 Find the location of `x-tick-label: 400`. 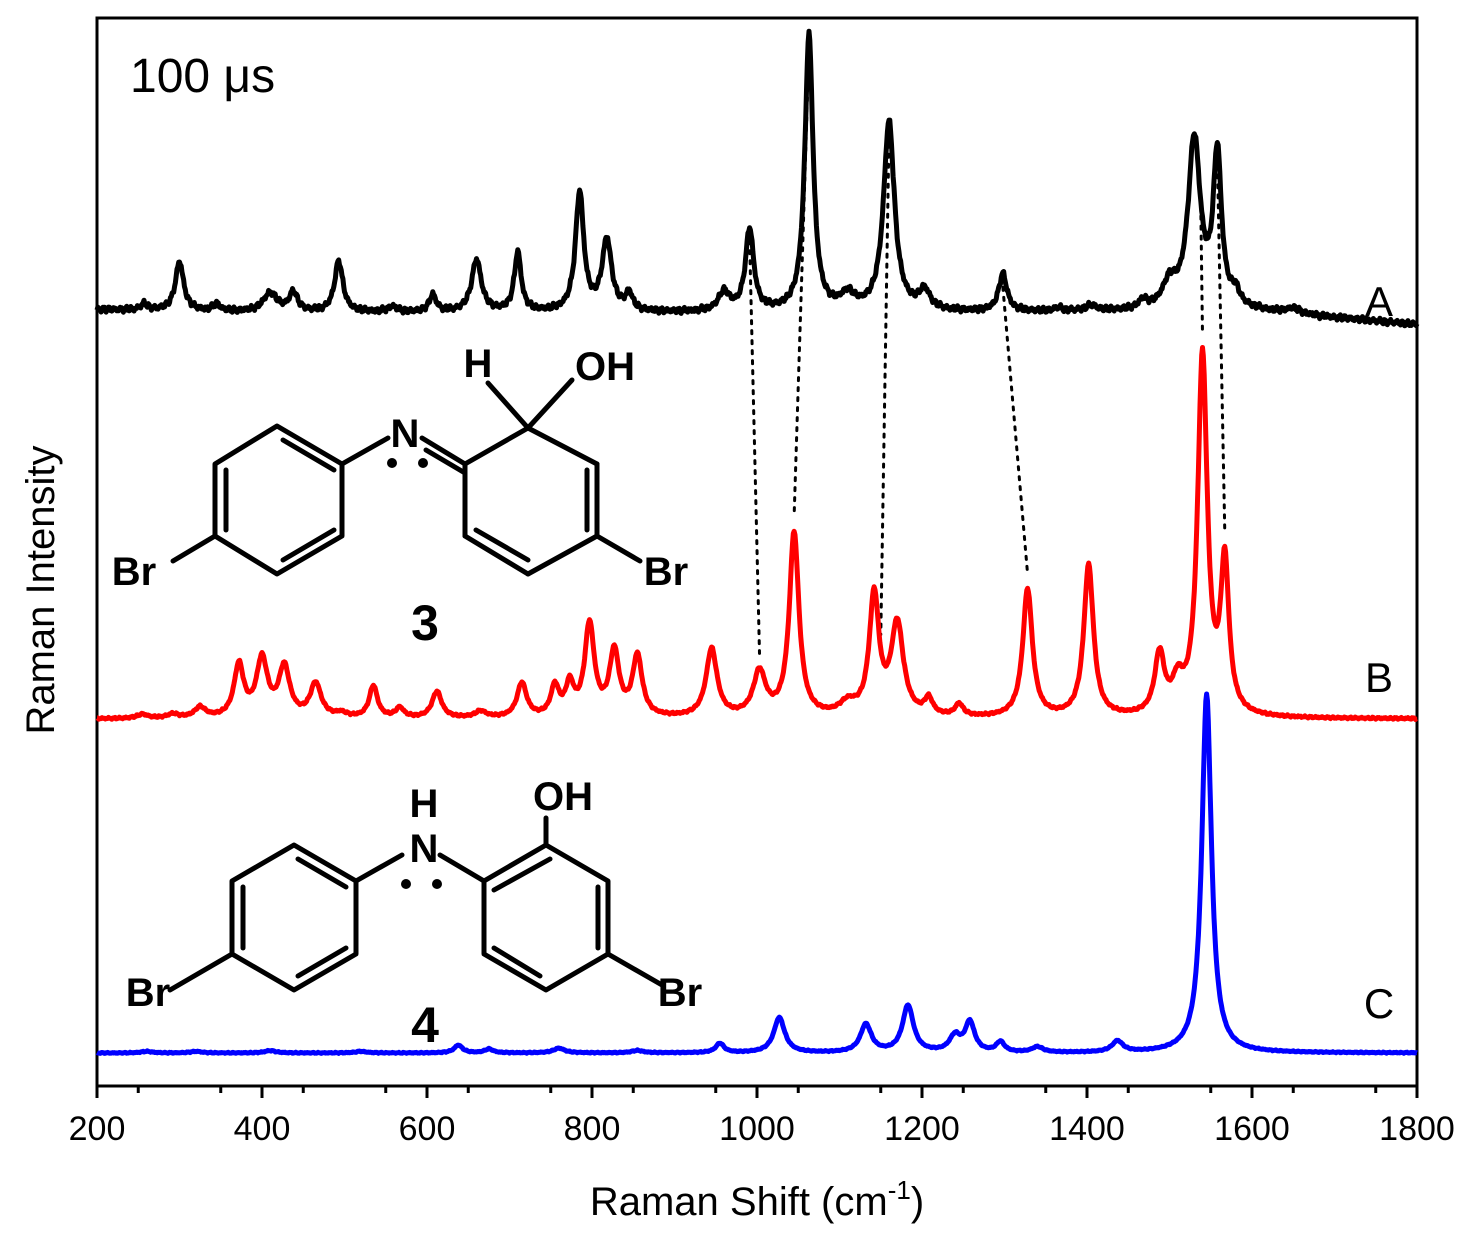

x-tick-label: 400 is located at coordinates (262, 1129).